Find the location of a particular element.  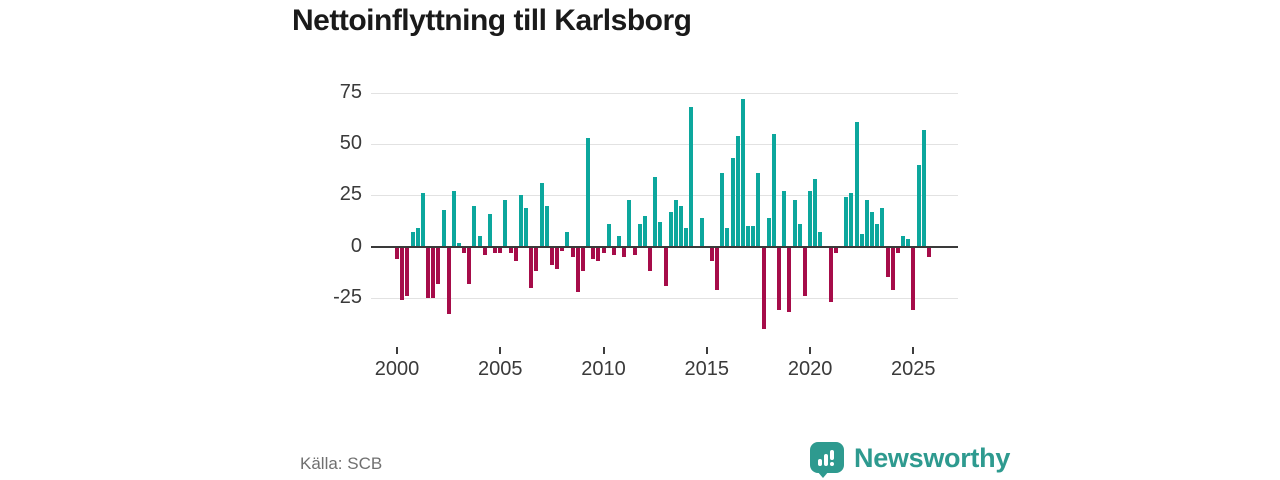

bar-2018-q2 is located at coordinates (773, 190).